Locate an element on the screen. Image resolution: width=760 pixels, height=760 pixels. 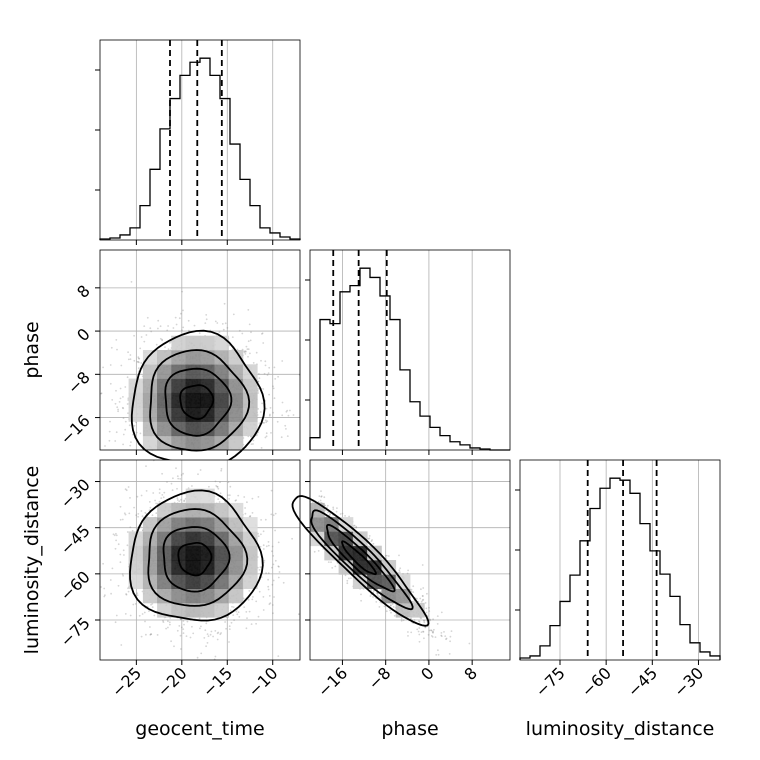
density-geocent-time-vs-luminosity-distance-ytick-label-2: −45 is located at coordinates (75, 539).